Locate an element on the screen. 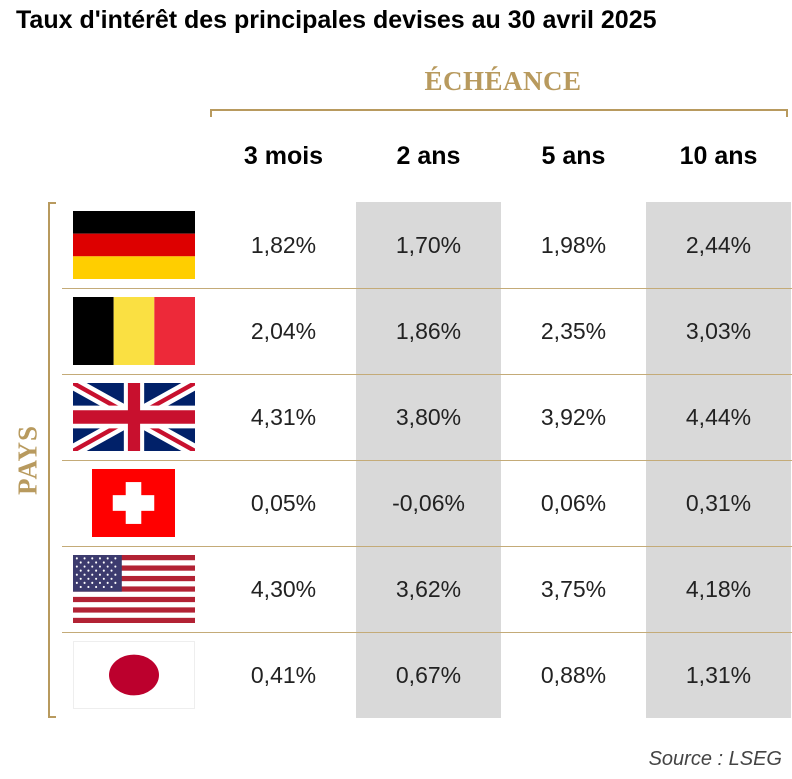 The height and width of the screenshot is (779, 792). column-group-label: ÉCHÉANCE is located at coordinates (503, 81).